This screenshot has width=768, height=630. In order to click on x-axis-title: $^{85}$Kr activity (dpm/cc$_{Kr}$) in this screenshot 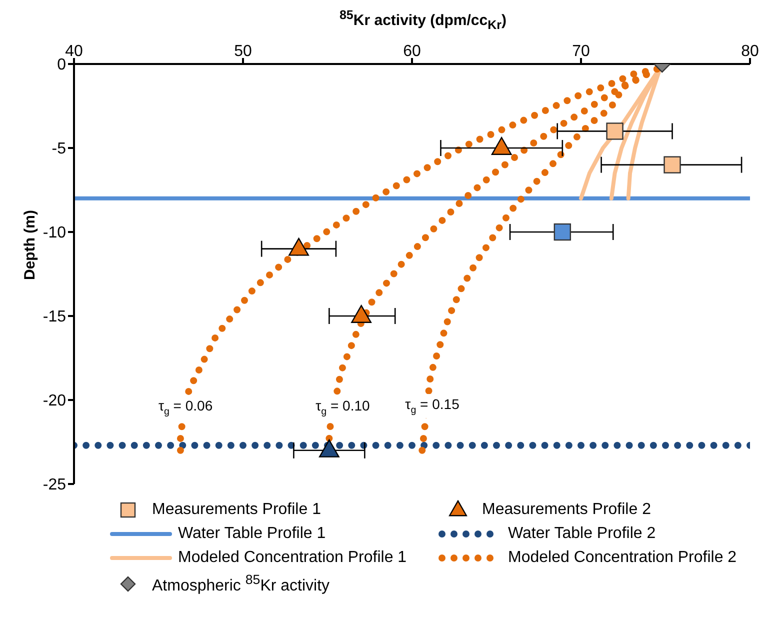, I will do `click(423, 20)`.